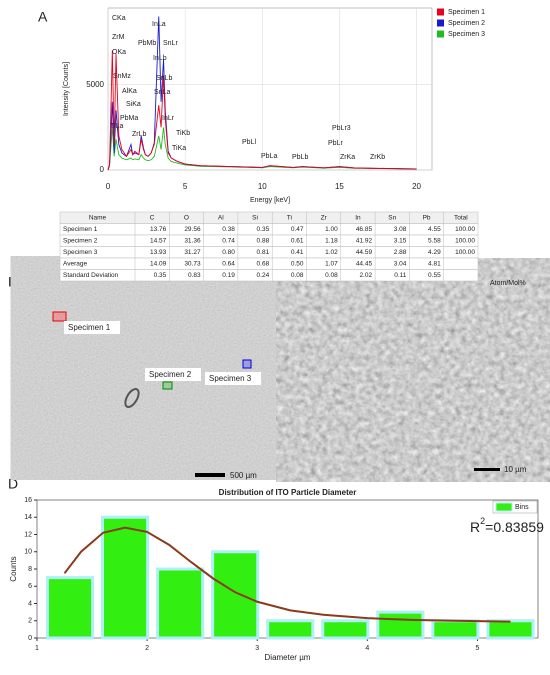 The width and height of the screenshot is (550, 675). Describe the element at coordinates (75, 263) in the screenshot. I see `table-cell: Average` at that location.